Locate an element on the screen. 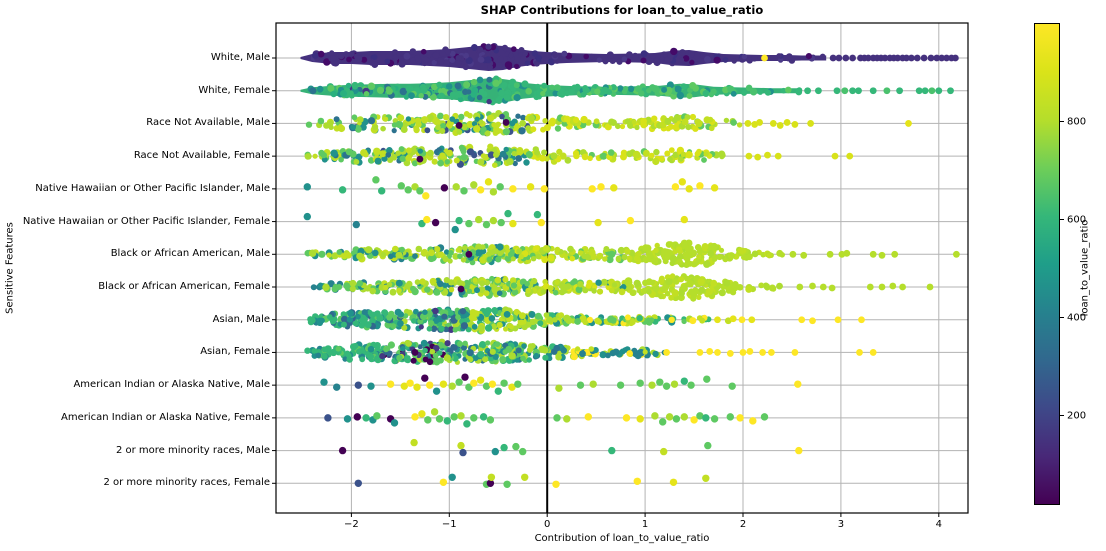 The image size is (1106, 551). y-tick-label-6: Black or African American, Male is located at coordinates (190, 254).